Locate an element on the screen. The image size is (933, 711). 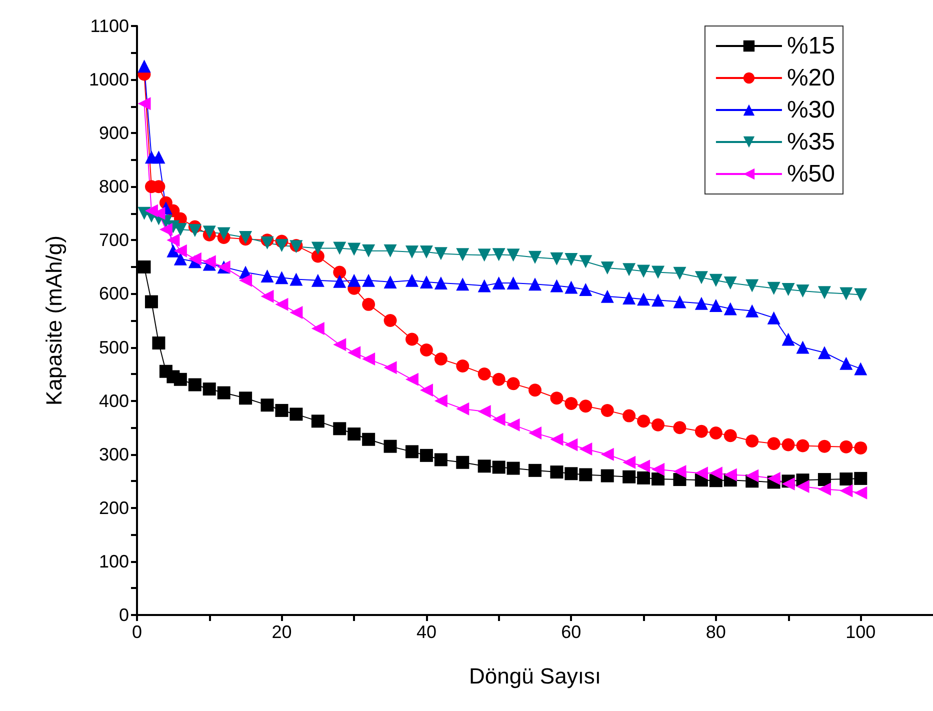
y-tick-label: 900 is located at coordinates (113, 133).